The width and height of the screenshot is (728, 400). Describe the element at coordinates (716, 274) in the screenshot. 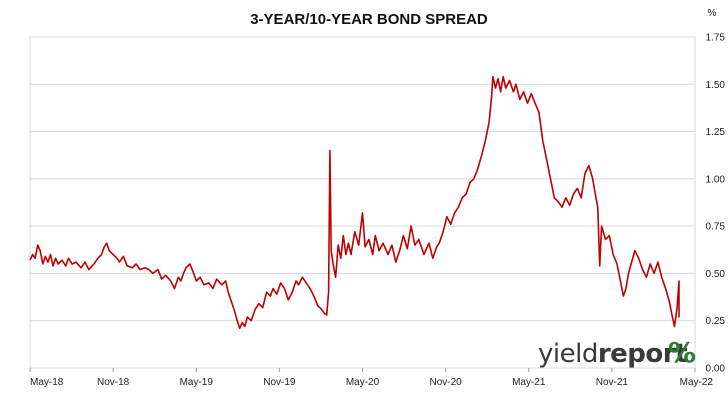

I see `y-tick-label: 0.50` at that location.